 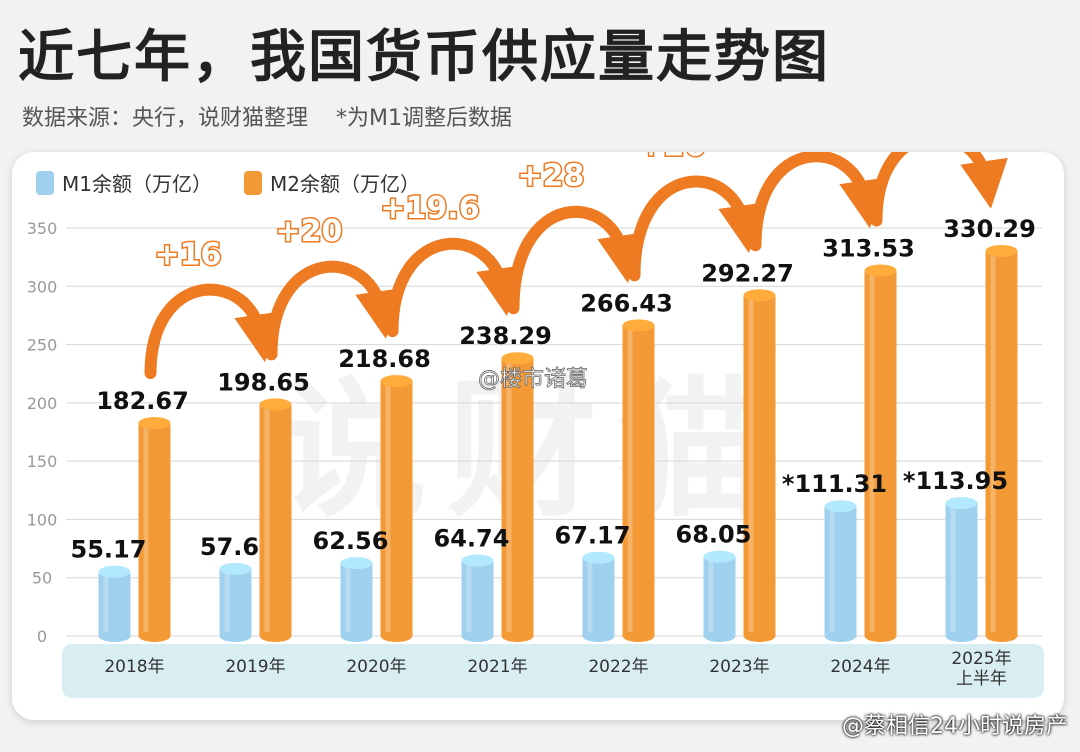 What do you see at coordinates (981, 659) in the screenshot?
I see `x-tick-label: 2025年` at bounding box center [981, 659].